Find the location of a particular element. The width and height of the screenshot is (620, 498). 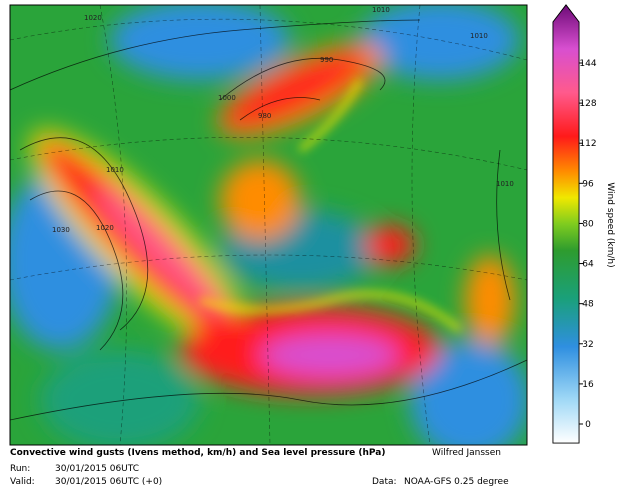

valid-label: Valid: is located at coordinates (22, 482).